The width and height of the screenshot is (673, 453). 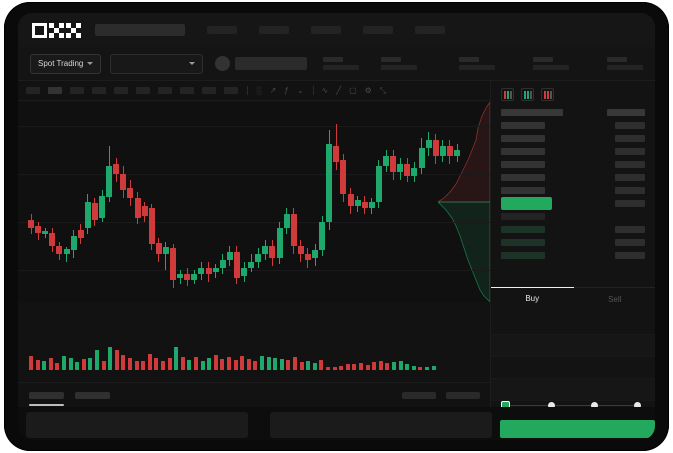 What do you see at coordinates (464, 202) in the screenshot?
I see `depth-chart-svg` at bounding box center [464, 202].